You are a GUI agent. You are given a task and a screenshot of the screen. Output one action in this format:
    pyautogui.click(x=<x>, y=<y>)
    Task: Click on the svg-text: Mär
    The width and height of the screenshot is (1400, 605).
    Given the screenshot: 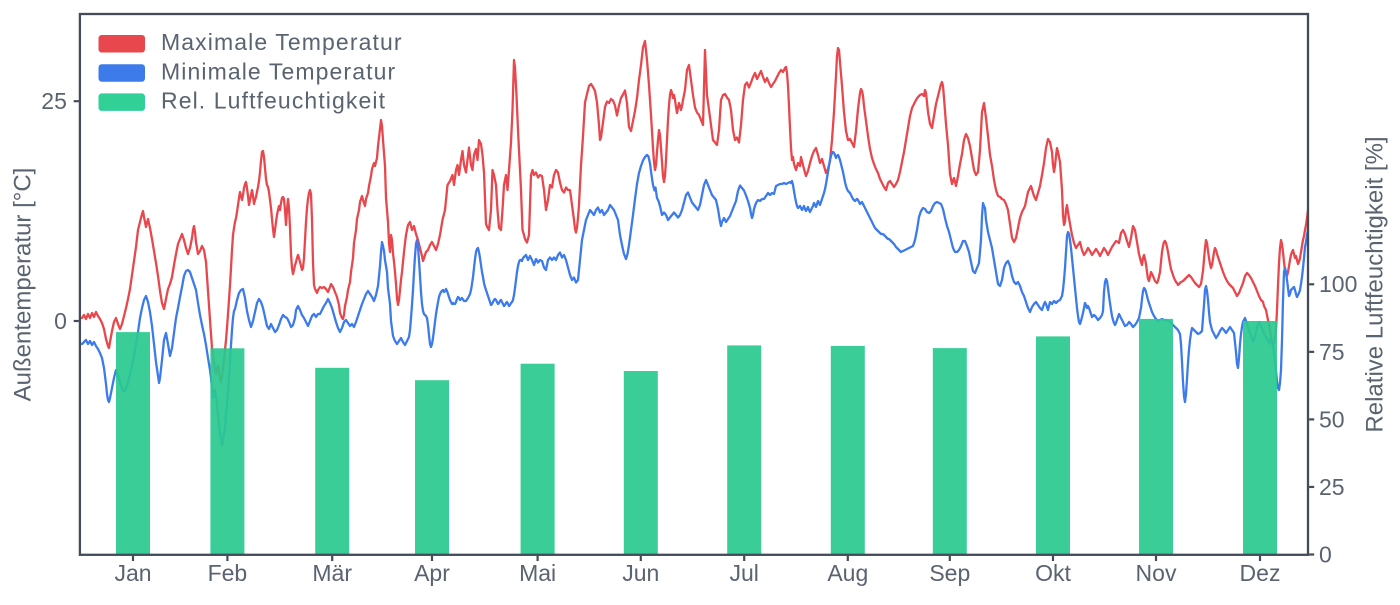 What is the action you would take?
    pyautogui.click(x=332, y=573)
    